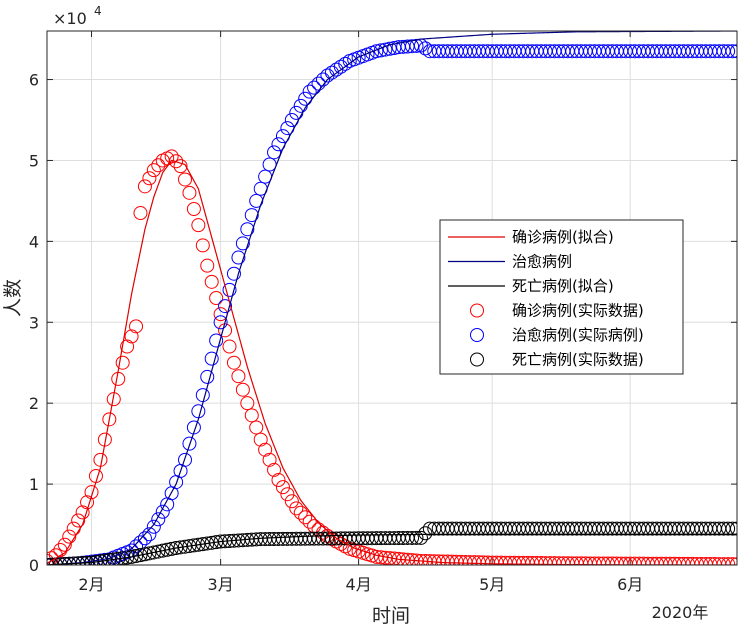 This screenshot has width=741, height=629. I want to click on legend-label: 治愈病例(实际病例), so click(578, 335).